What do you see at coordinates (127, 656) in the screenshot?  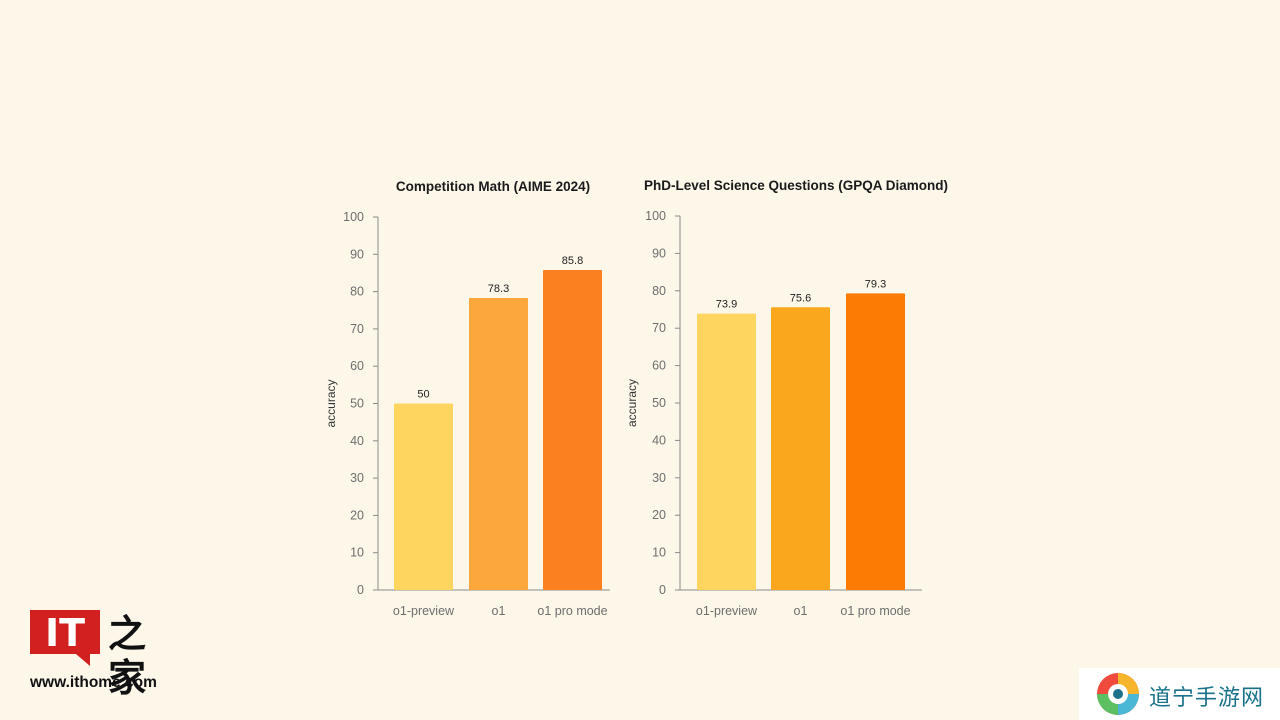 I see `ithome-logo-glyph: 之家` at bounding box center [127, 656].